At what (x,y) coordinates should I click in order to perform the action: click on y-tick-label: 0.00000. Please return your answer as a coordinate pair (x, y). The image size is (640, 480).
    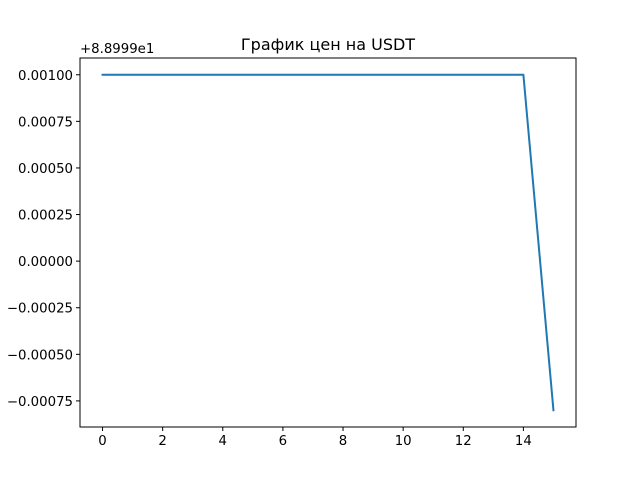
    Looking at the image, I should click on (45, 262).